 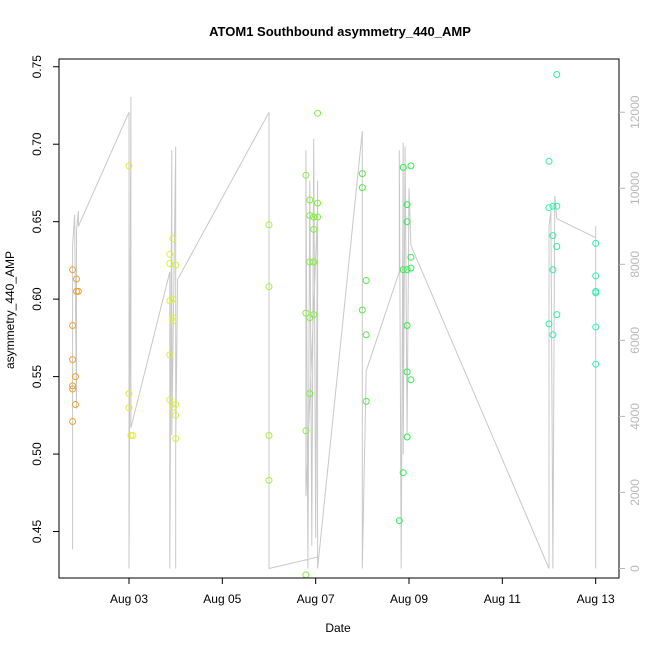 I want to click on y2-tick-label: 6000, so click(x=635, y=340).